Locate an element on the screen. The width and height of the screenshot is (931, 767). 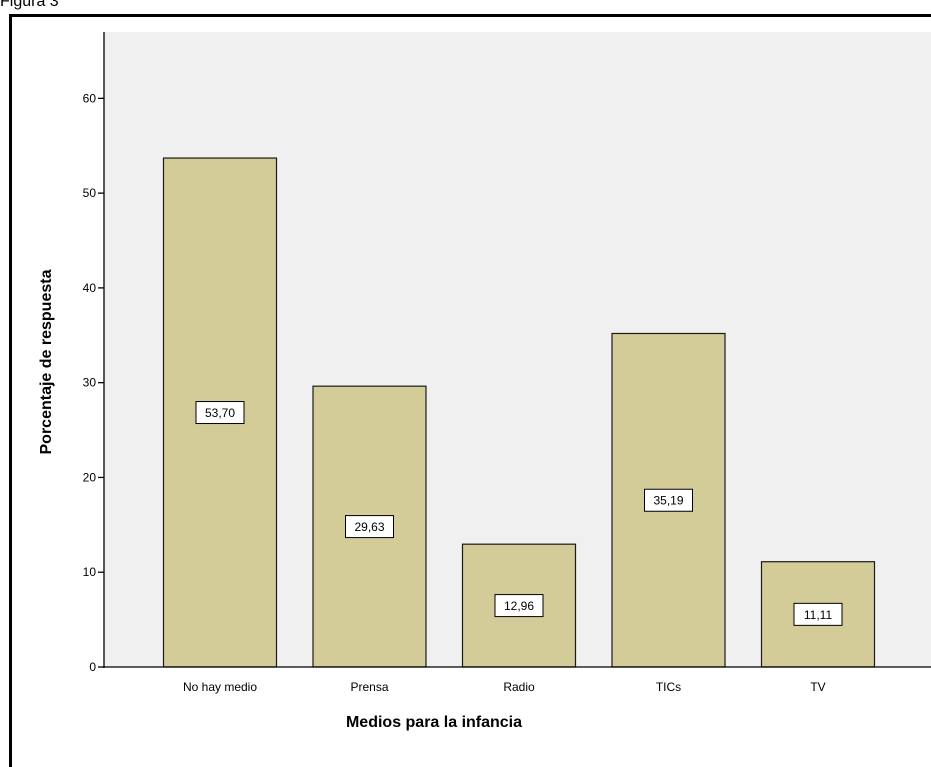
y-tick-label: 20 is located at coordinates (90, 477).